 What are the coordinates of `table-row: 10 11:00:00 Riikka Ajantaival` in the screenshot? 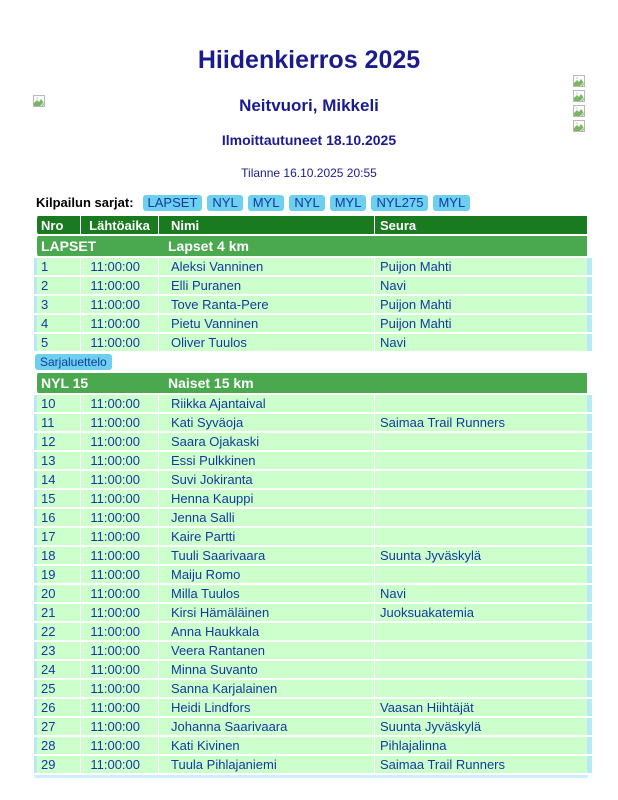 It's located at (313, 403).